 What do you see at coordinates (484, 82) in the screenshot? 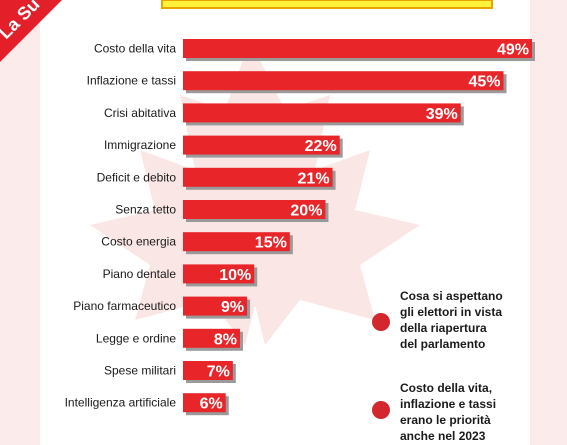
I see `value-label: 45%` at bounding box center [484, 82].